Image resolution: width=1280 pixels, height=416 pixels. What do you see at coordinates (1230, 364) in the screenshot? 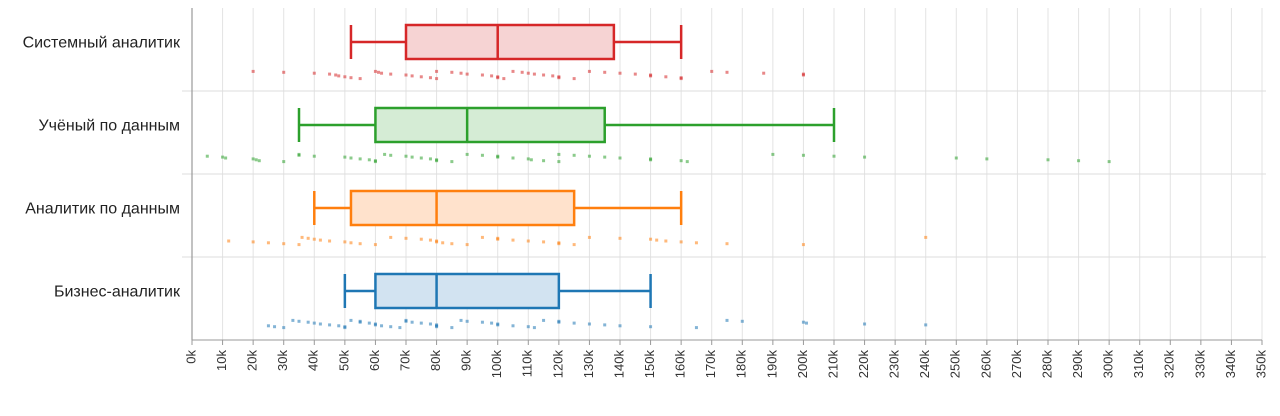
I see `x-tick-label: 340k` at bounding box center [1230, 364].